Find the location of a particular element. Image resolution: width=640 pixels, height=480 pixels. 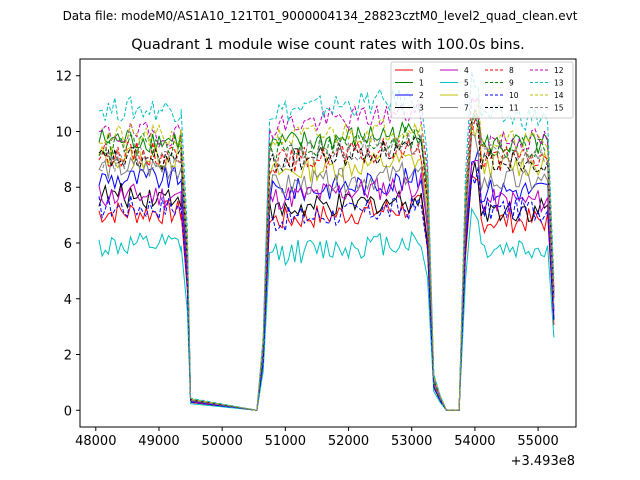

legend-label-11: 11 is located at coordinates (514, 108).